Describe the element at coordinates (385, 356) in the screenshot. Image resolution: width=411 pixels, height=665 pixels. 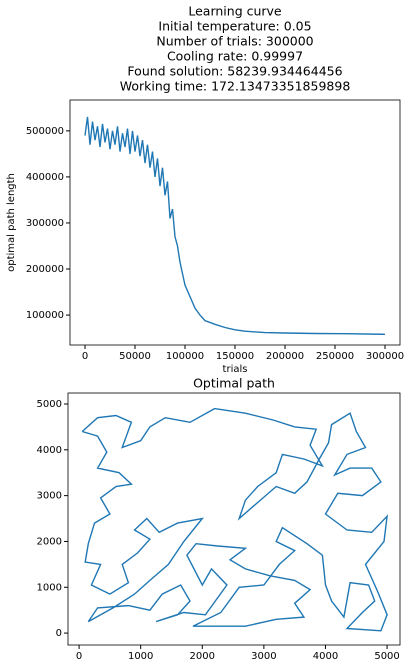
I see `x-tick-label: 300000` at that location.